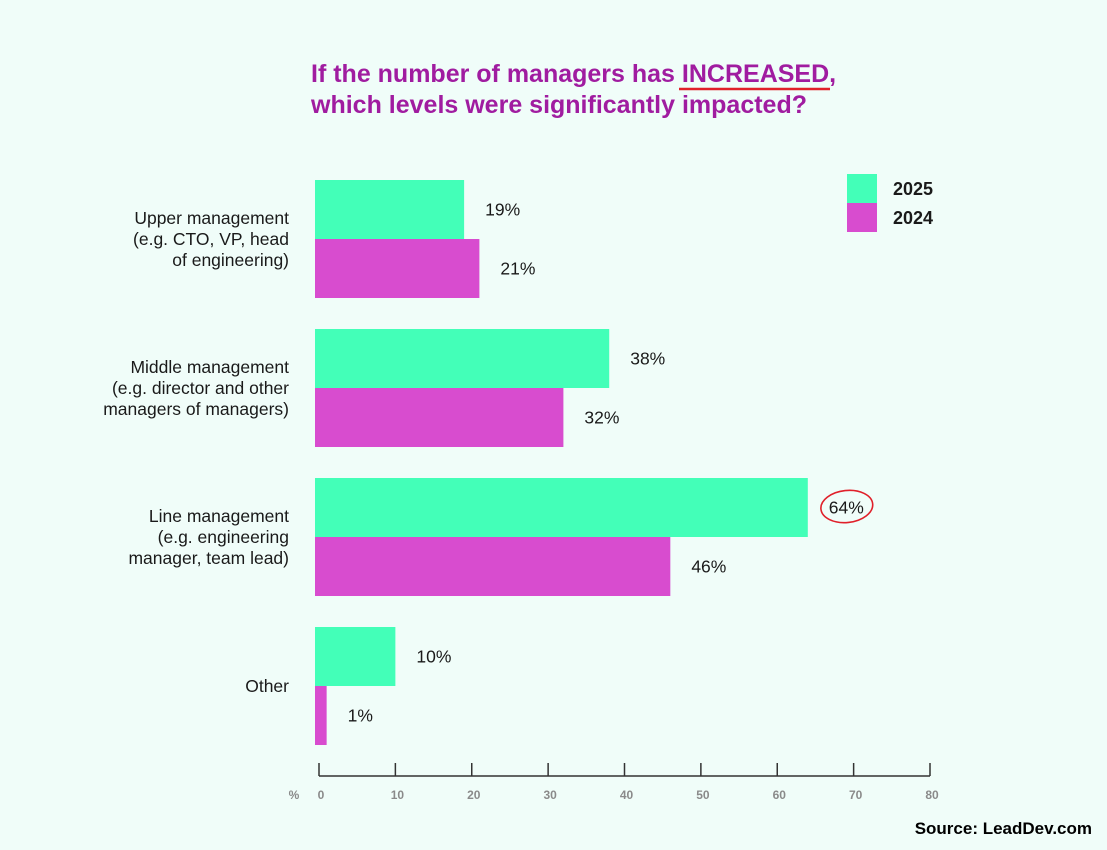 This screenshot has height=850, width=1107. I want to click on x-tick-label: 40, so click(627, 795).